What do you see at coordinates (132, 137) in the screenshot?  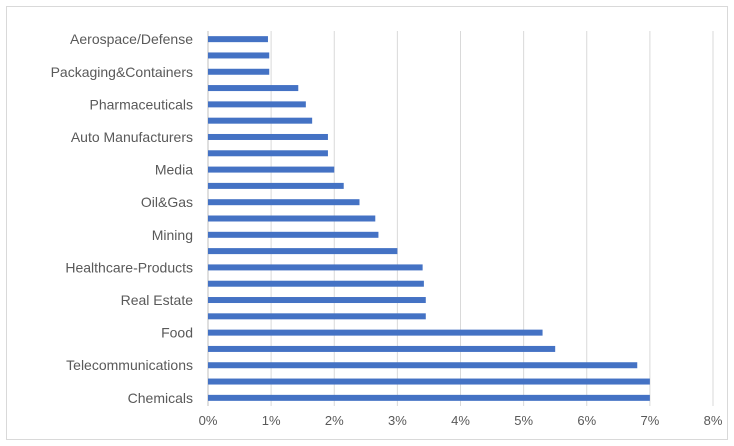 I see `category-label: Auto Manufacturers` at bounding box center [132, 137].